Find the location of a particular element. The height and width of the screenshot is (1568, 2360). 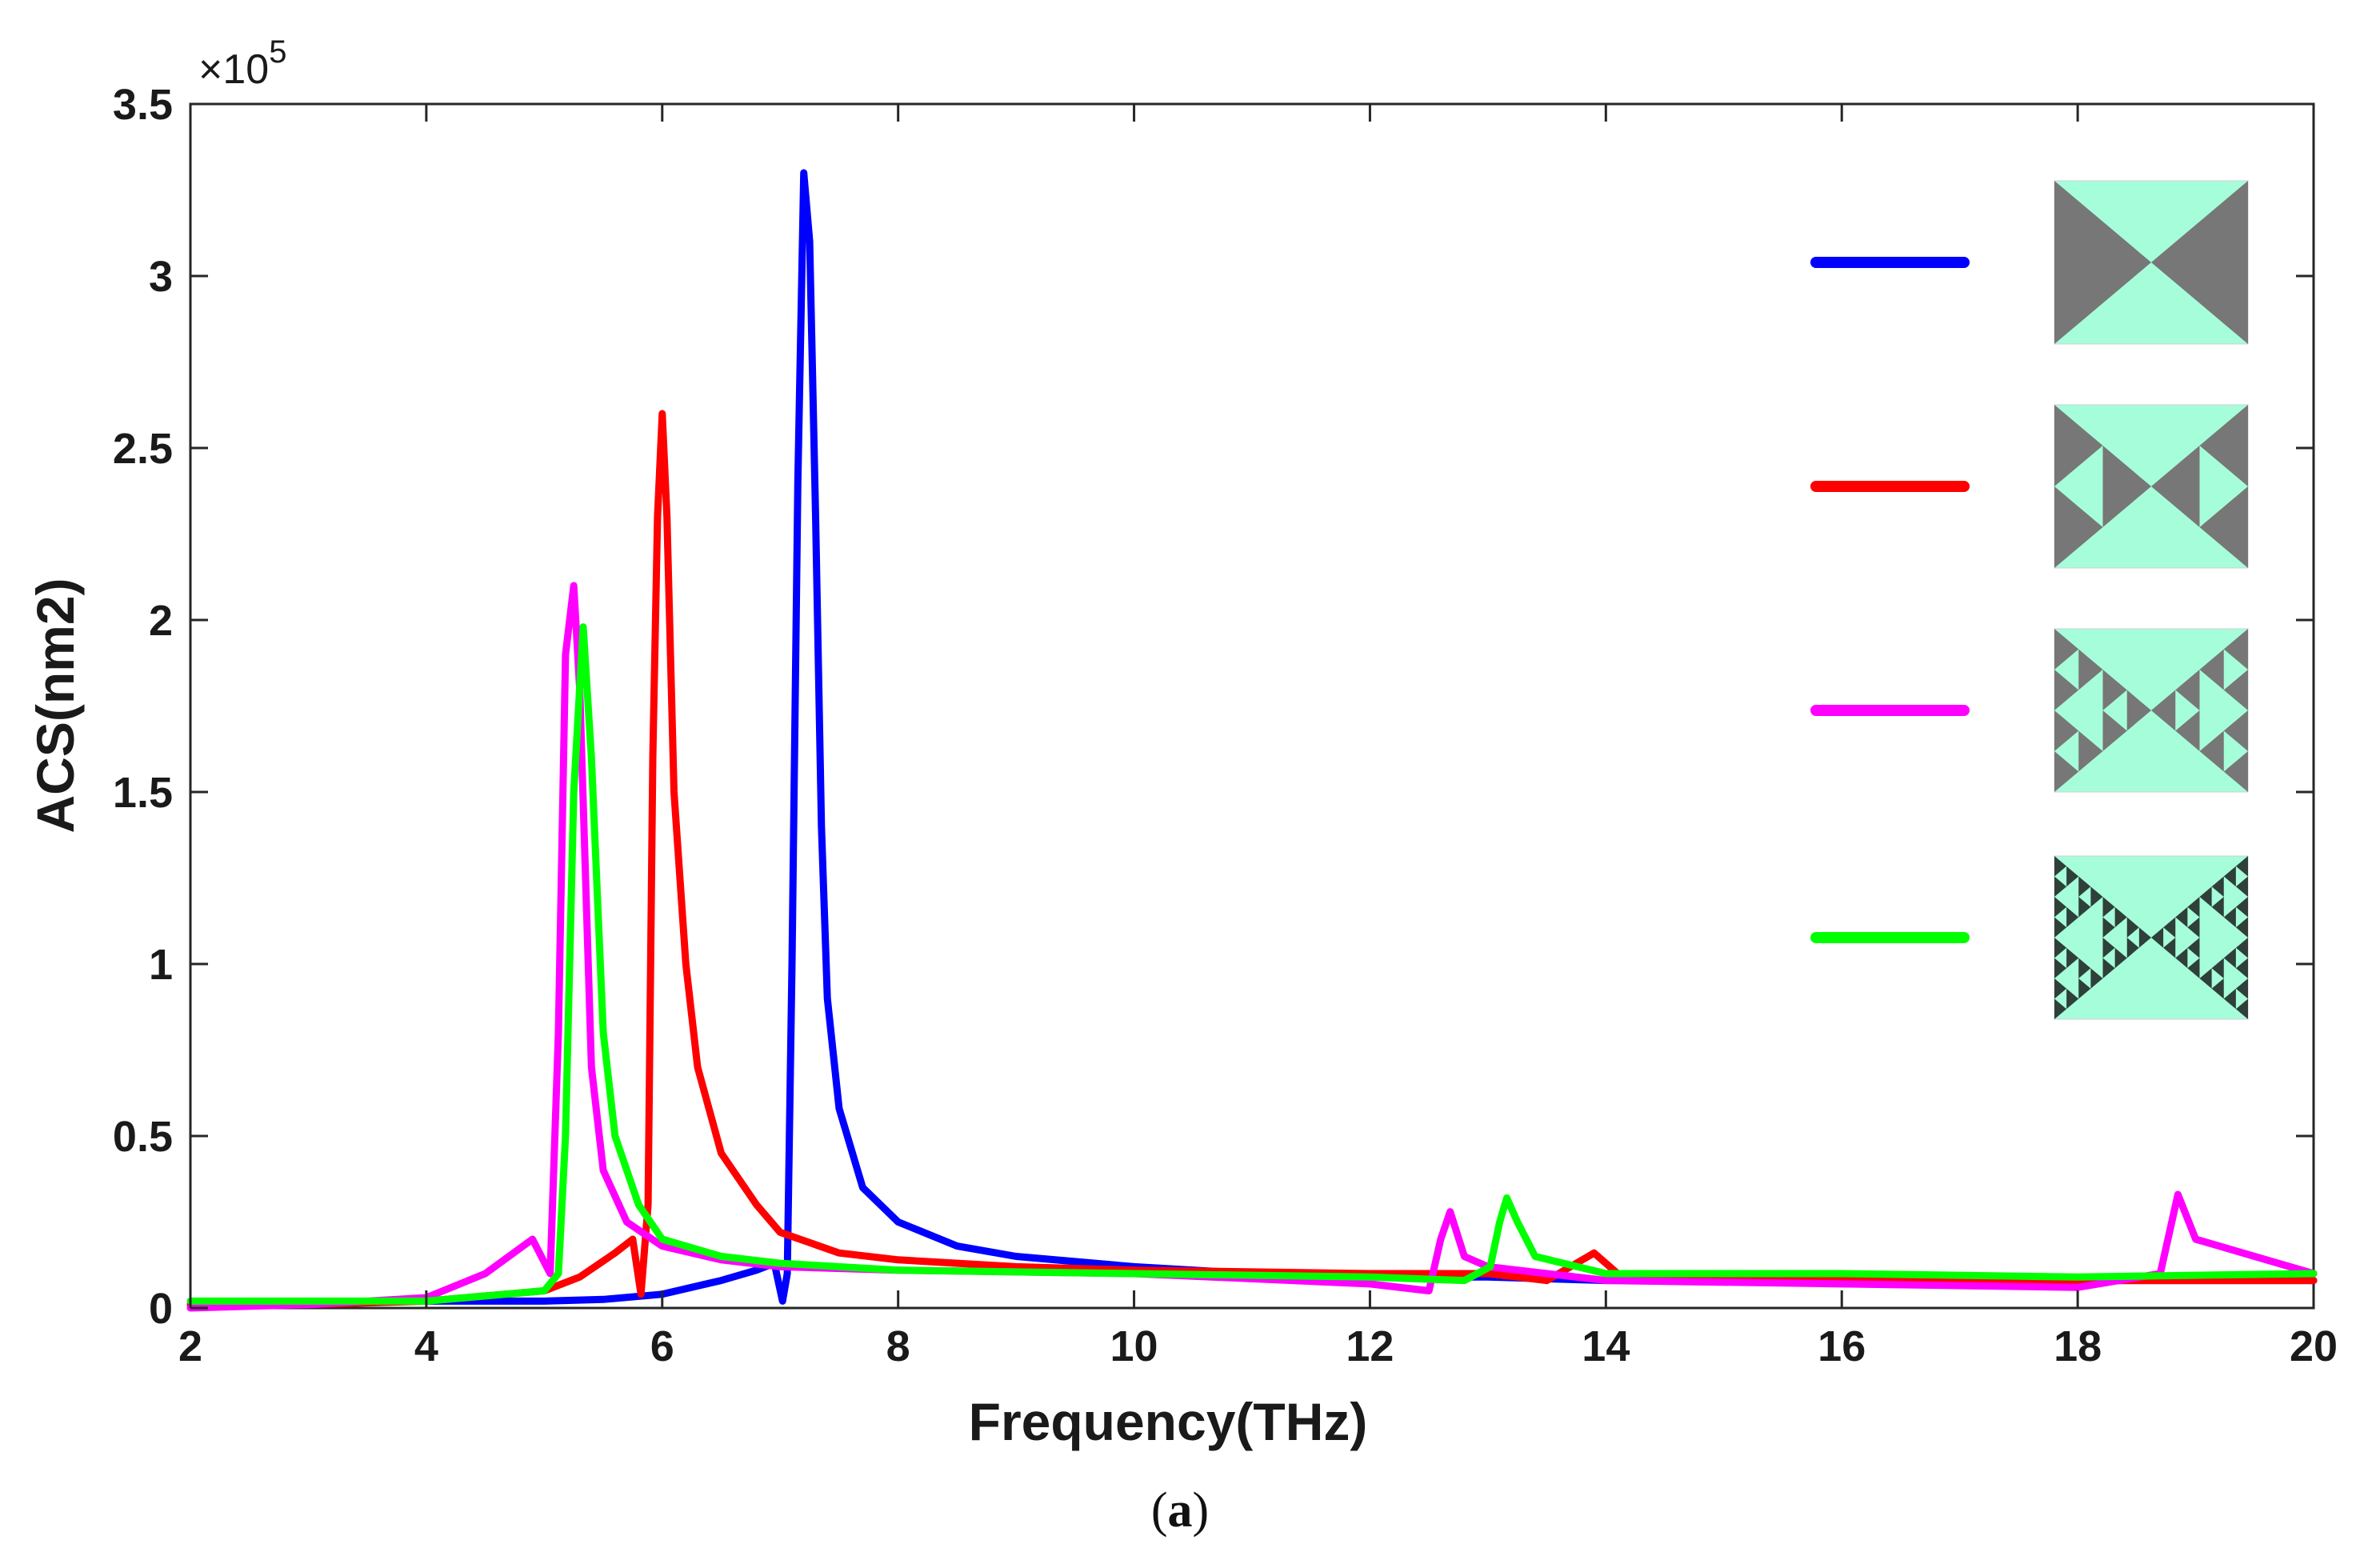

x-tick-label: 20 is located at coordinates (2314, 1346).